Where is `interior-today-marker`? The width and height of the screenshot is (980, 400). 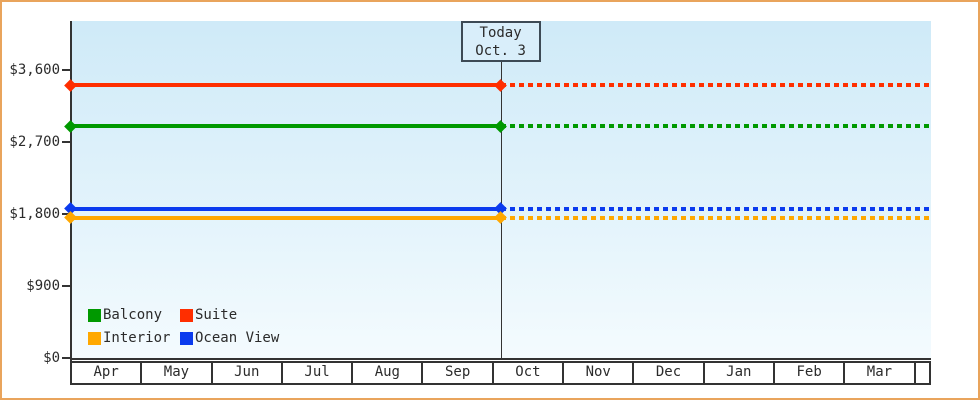
interior-today-marker is located at coordinates (500, 217).